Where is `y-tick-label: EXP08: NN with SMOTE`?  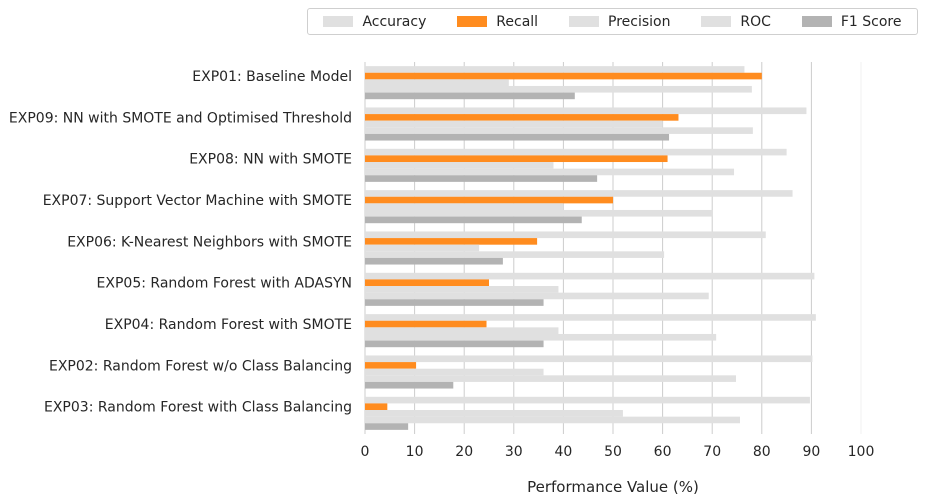
y-tick-label: EXP08: NN with SMOTE is located at coordinates (270, 160).